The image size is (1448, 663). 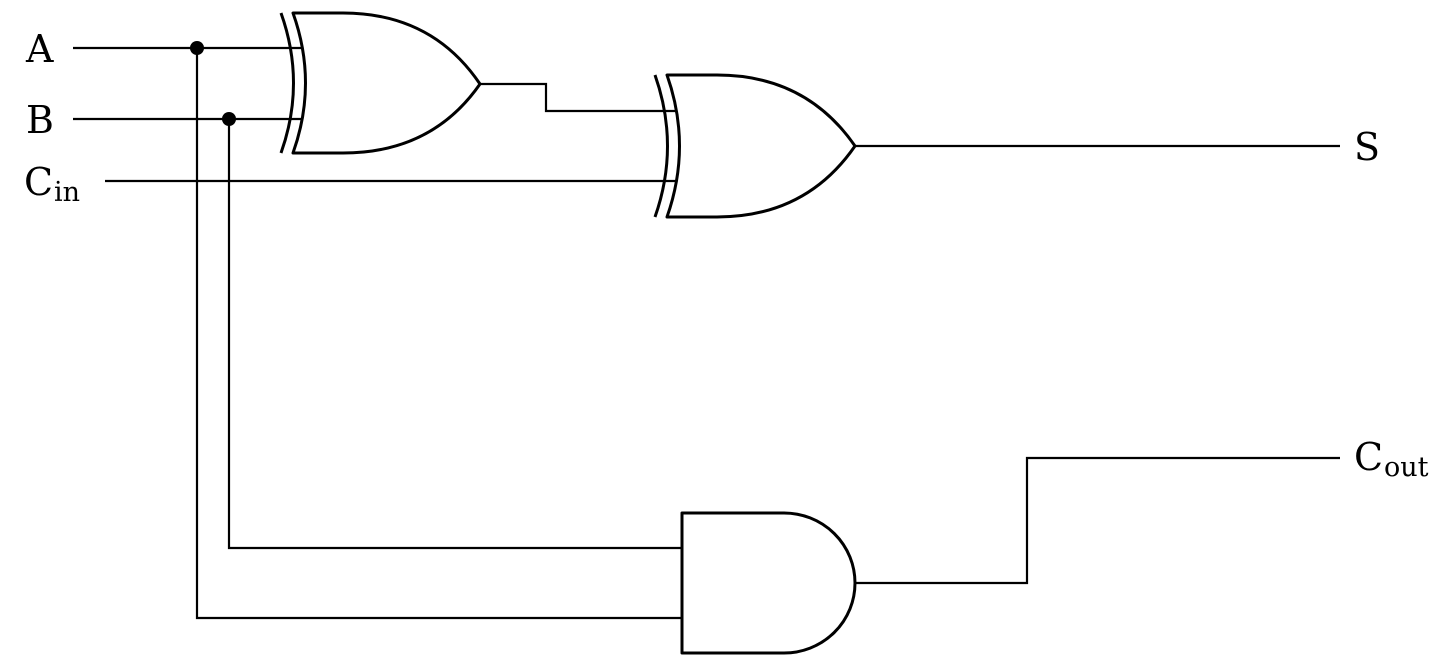 I want to click on xor-gate-2-extra-arc, so click(x=661, y=146).